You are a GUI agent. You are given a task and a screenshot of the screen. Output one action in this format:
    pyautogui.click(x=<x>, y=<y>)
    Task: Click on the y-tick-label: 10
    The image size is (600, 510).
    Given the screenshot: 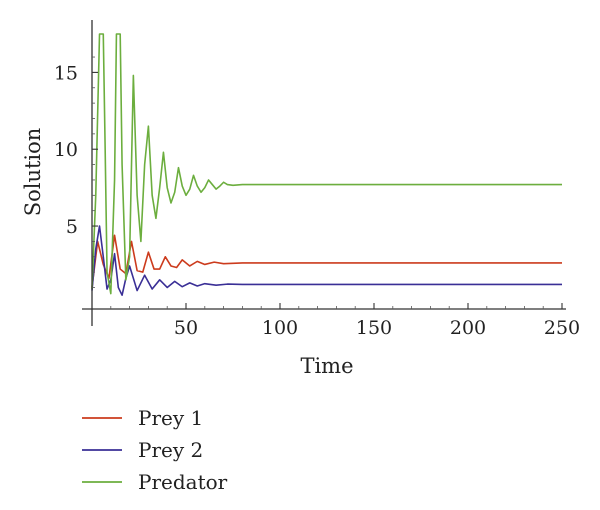 What is the action you would take?
    pyautogui.click(x=66, y=150)
    